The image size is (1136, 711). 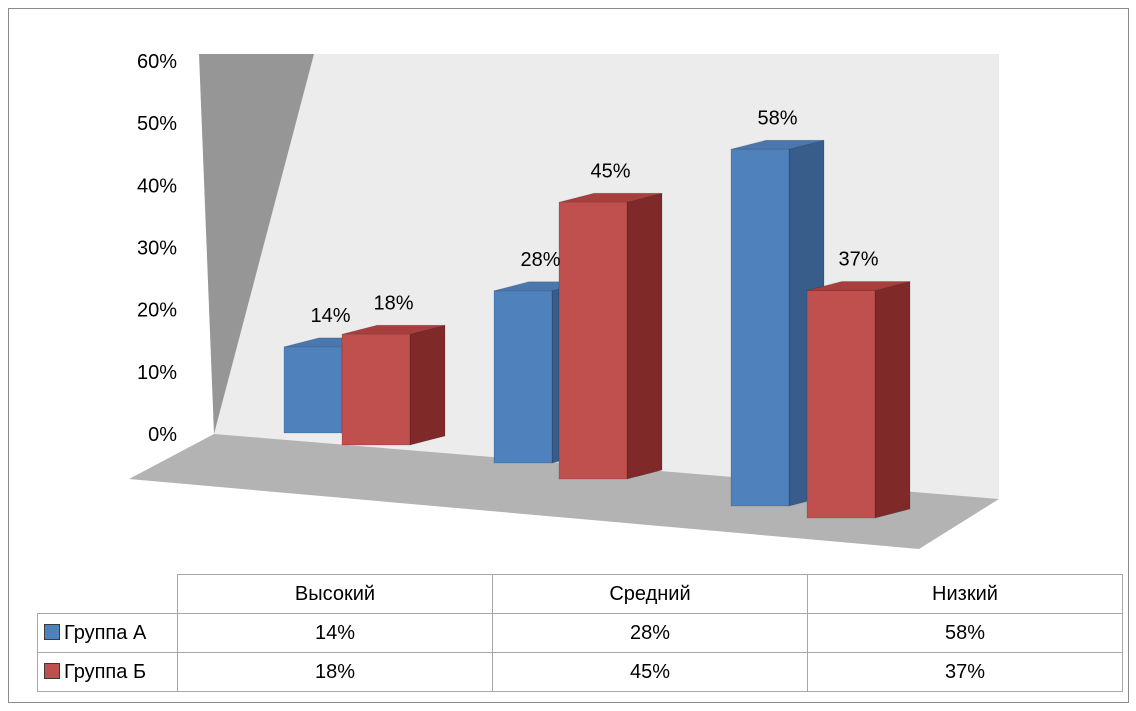 What do you see at coordinates (335, 672) in the screenshot?
I see `table-cell: 18%` at bounding box center [335, 672].